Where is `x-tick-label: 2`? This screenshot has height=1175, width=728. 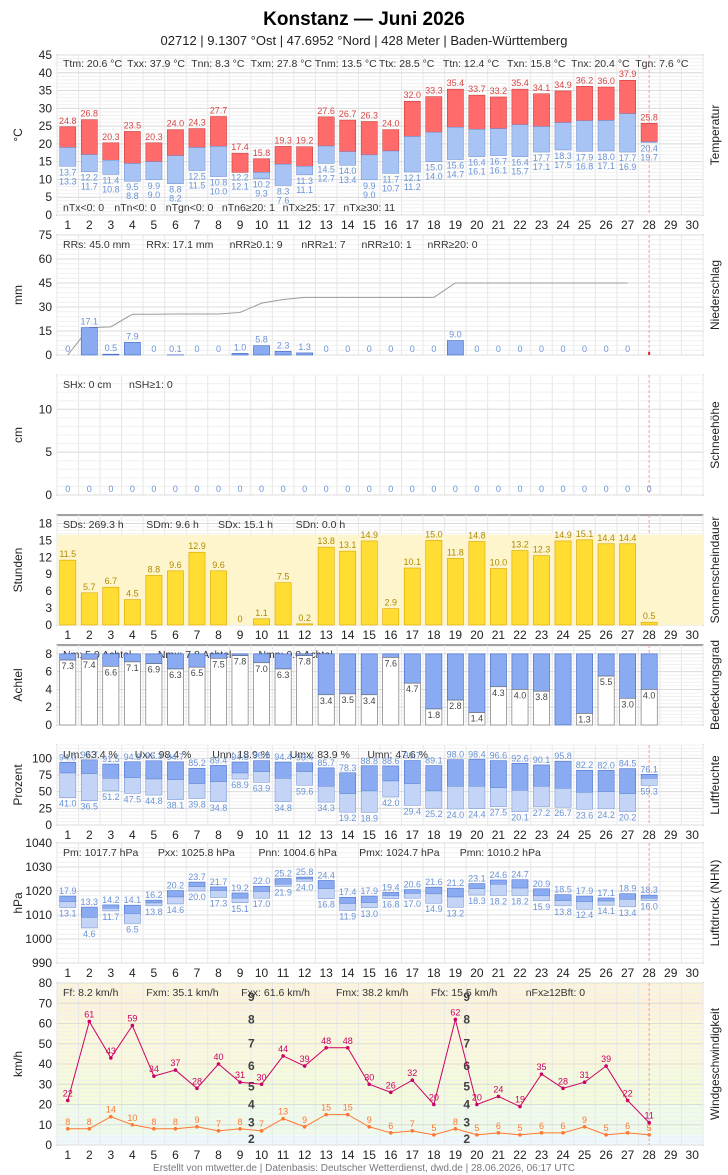
x-tick-label: 2 is located at coordinates (89, 835).